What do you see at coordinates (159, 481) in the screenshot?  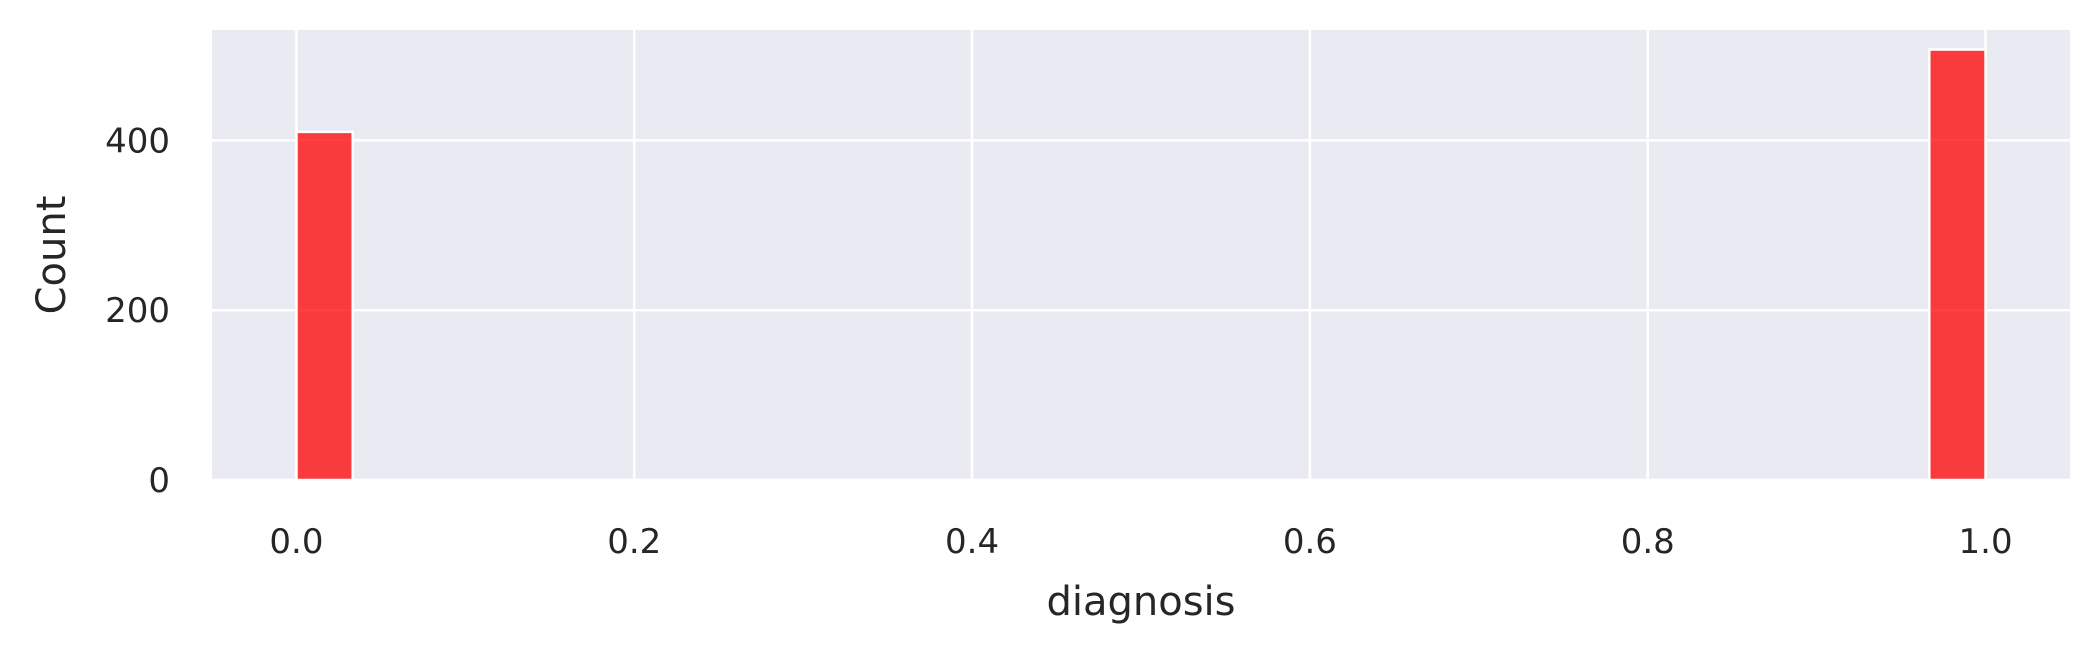 I see `y-tick-label: 0` at bounding box center [159, 481].